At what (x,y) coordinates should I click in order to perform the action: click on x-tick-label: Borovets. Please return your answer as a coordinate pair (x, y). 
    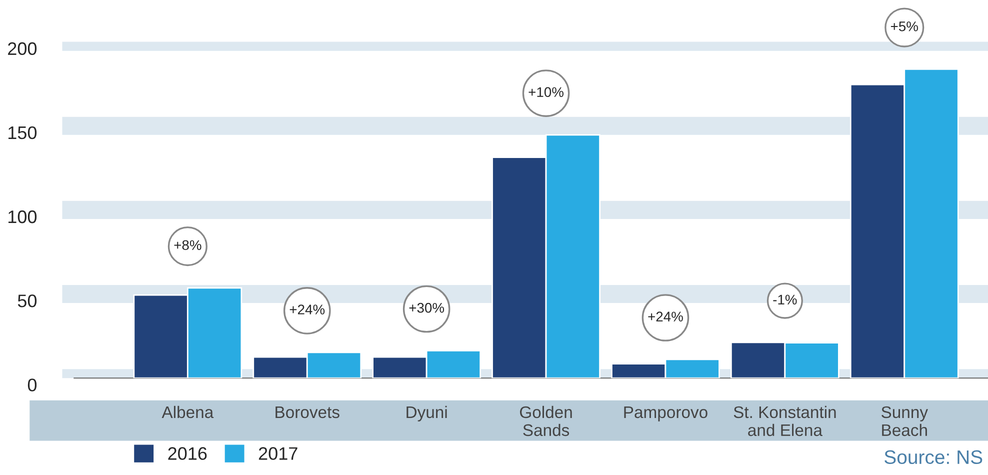
    Looking at the image, I should click on (308, 412).